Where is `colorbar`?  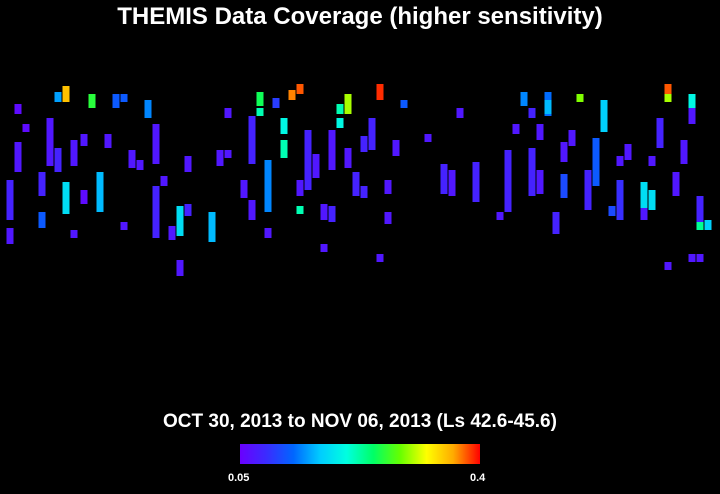 colorbar is located at coordinates (360, 454).